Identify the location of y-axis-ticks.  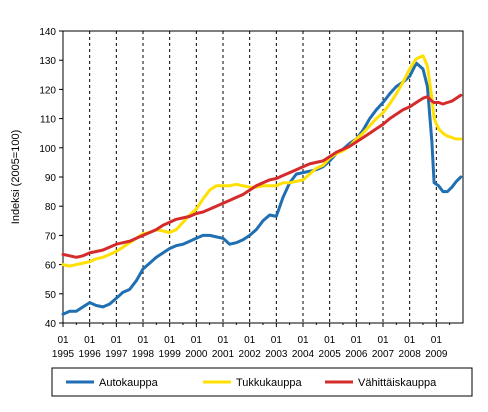
(61, 177).